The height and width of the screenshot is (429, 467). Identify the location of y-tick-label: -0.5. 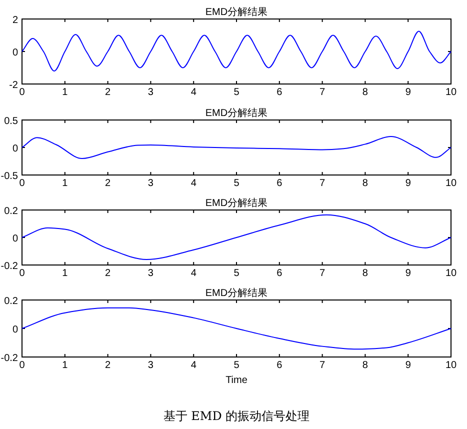
(9, 176).